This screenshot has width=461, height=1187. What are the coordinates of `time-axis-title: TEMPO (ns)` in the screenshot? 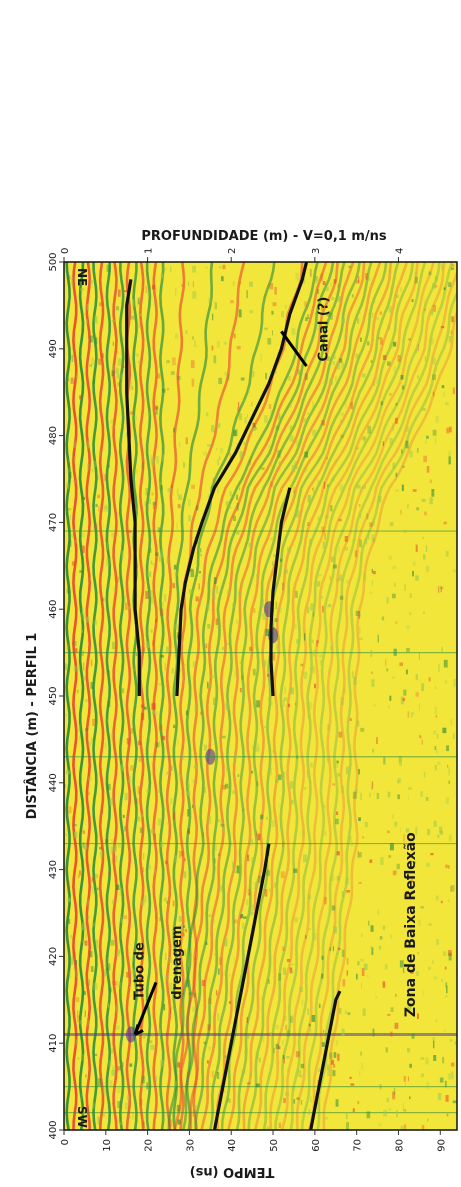 It's located at (232, 1171).